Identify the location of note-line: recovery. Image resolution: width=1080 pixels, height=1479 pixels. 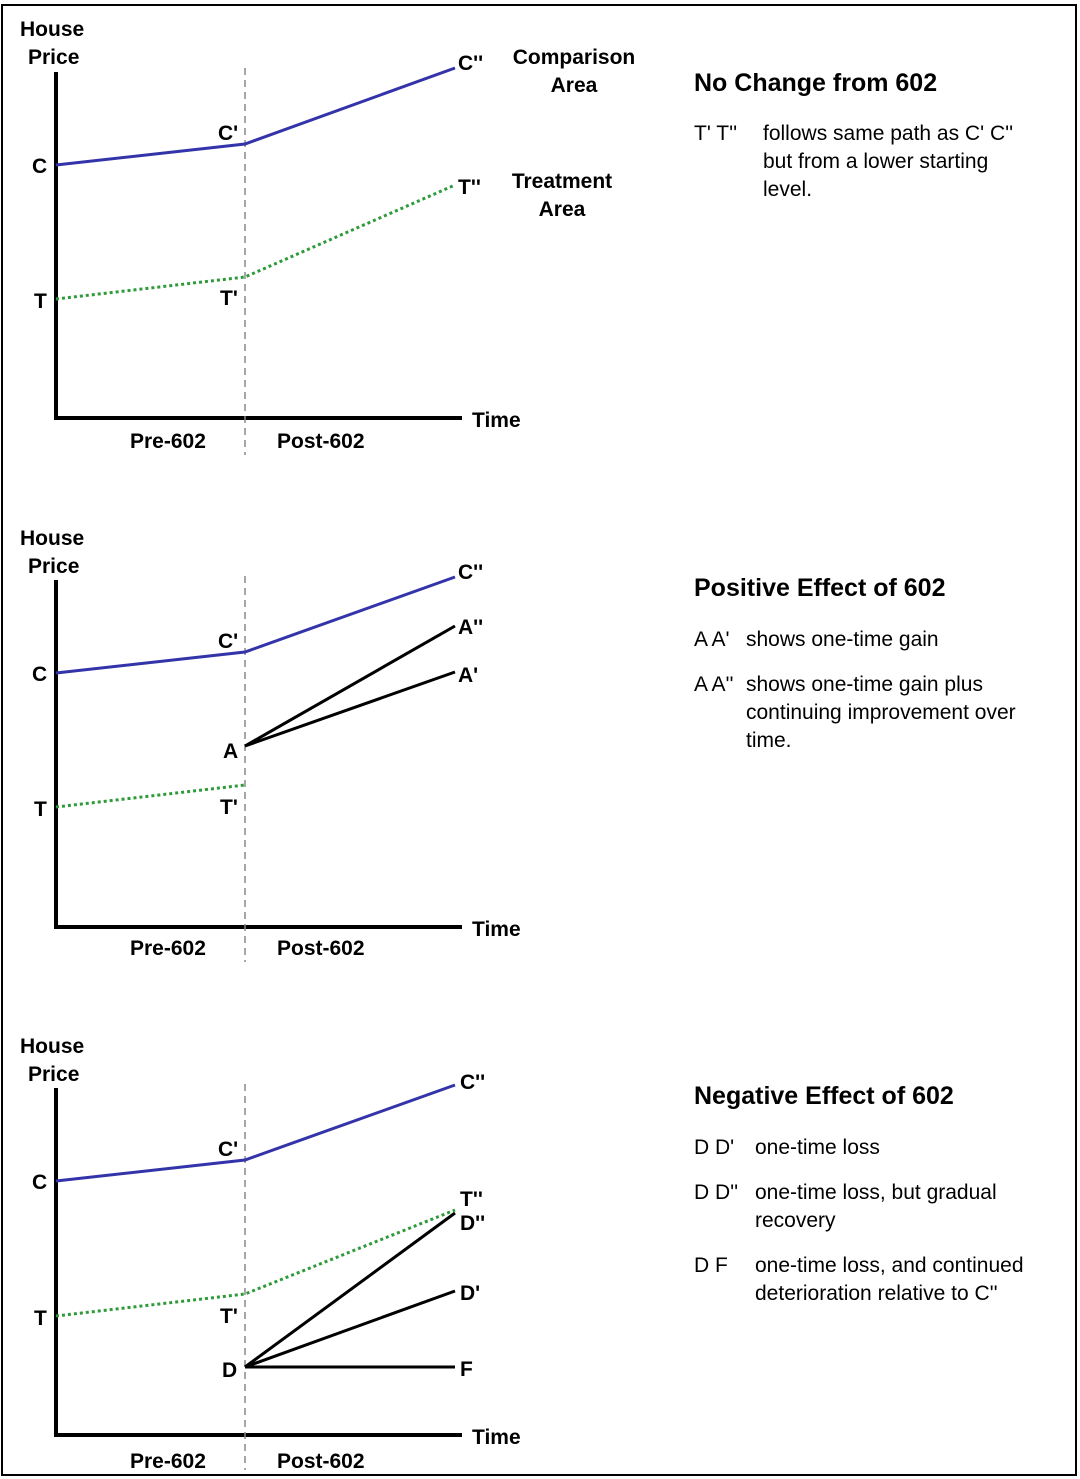
(795, 1220).